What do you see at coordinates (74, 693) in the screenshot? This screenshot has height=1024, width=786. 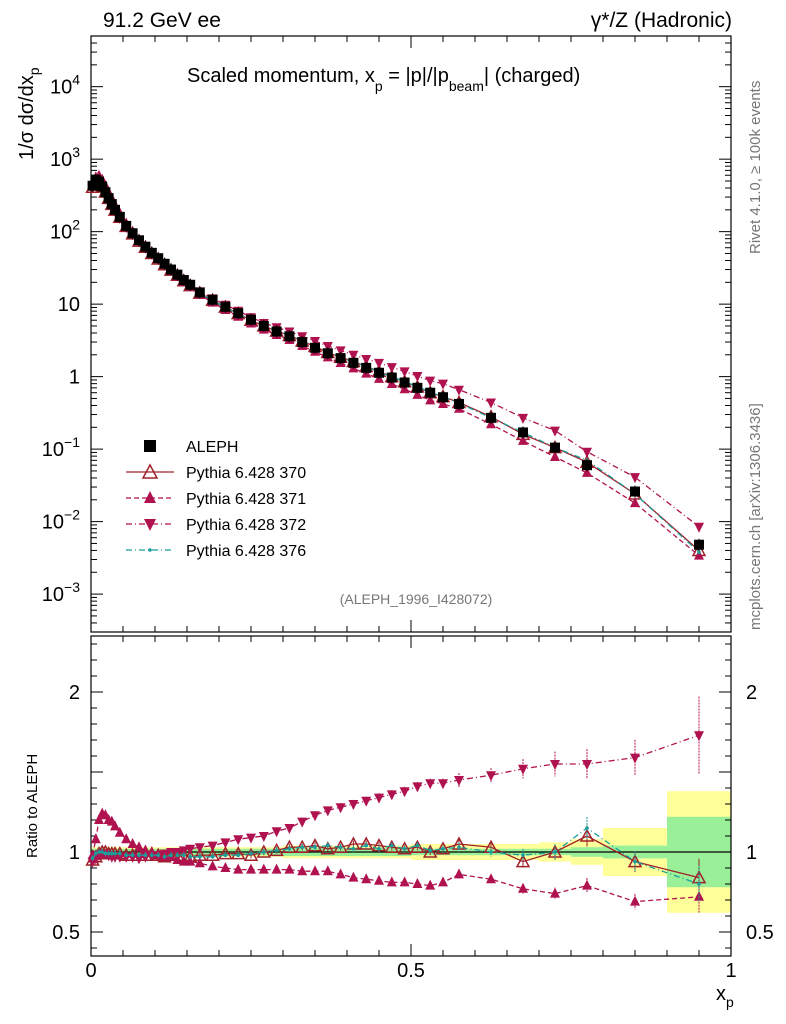 I see `ratio-y-tick-label: 2` at bounding box center [74, 693].